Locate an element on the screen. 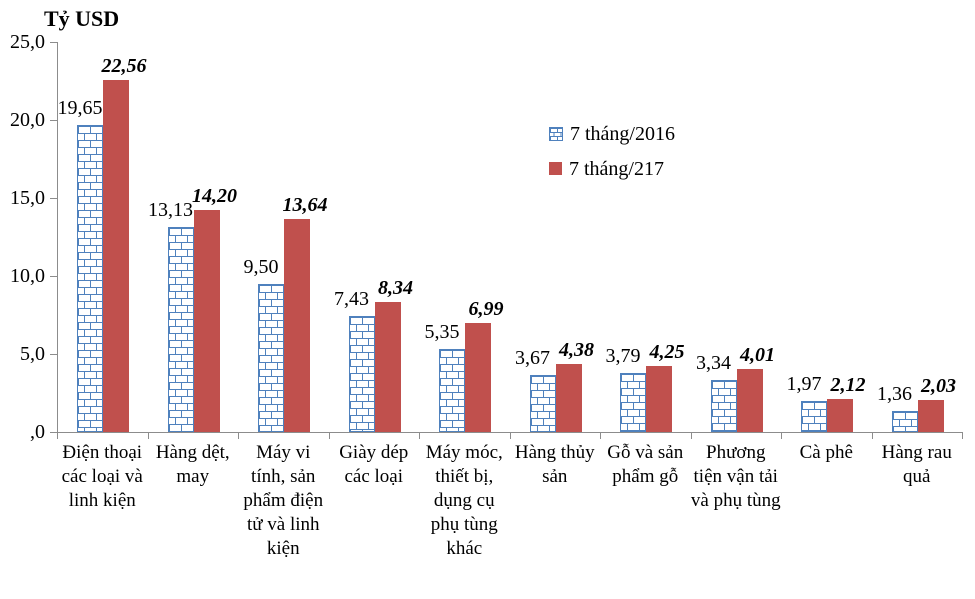 This screenshot has height=599, width=975. x-axis-line is located at coordinates (510, 432).